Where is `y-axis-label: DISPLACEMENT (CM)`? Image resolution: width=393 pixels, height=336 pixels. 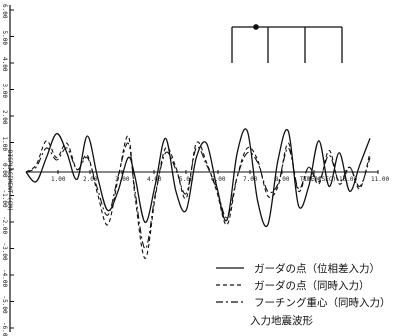 y-axis-label: DISPLACEMENT (CM) is located at coordinates (9, 180).